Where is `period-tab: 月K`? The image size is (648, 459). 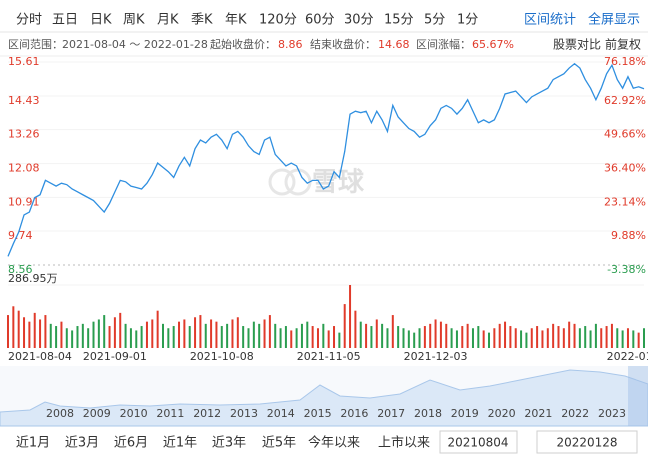 period-tab: 月K is located at coordinates (168, 20).